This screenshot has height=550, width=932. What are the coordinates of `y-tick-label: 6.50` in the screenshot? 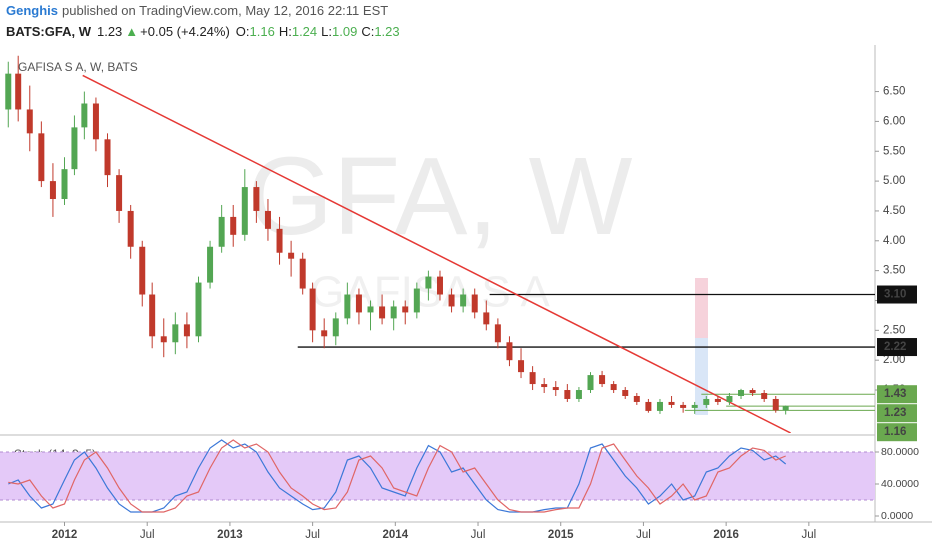 It's located at (894, 92).